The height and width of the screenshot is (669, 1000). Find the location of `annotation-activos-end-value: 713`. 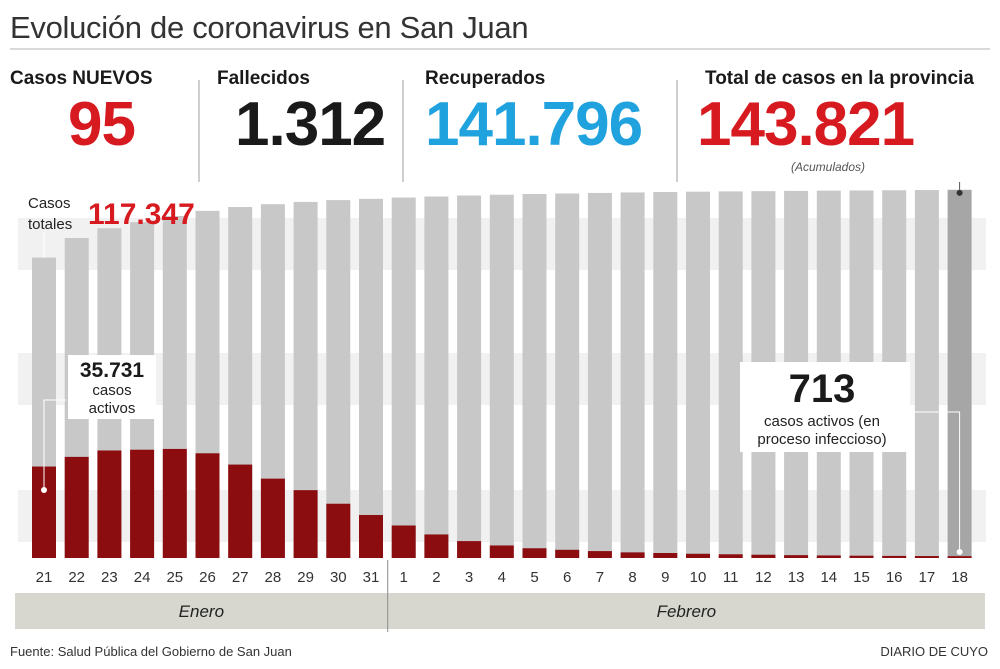

annotation-activos-end-value: 713 is located at coordinates (822, 389).